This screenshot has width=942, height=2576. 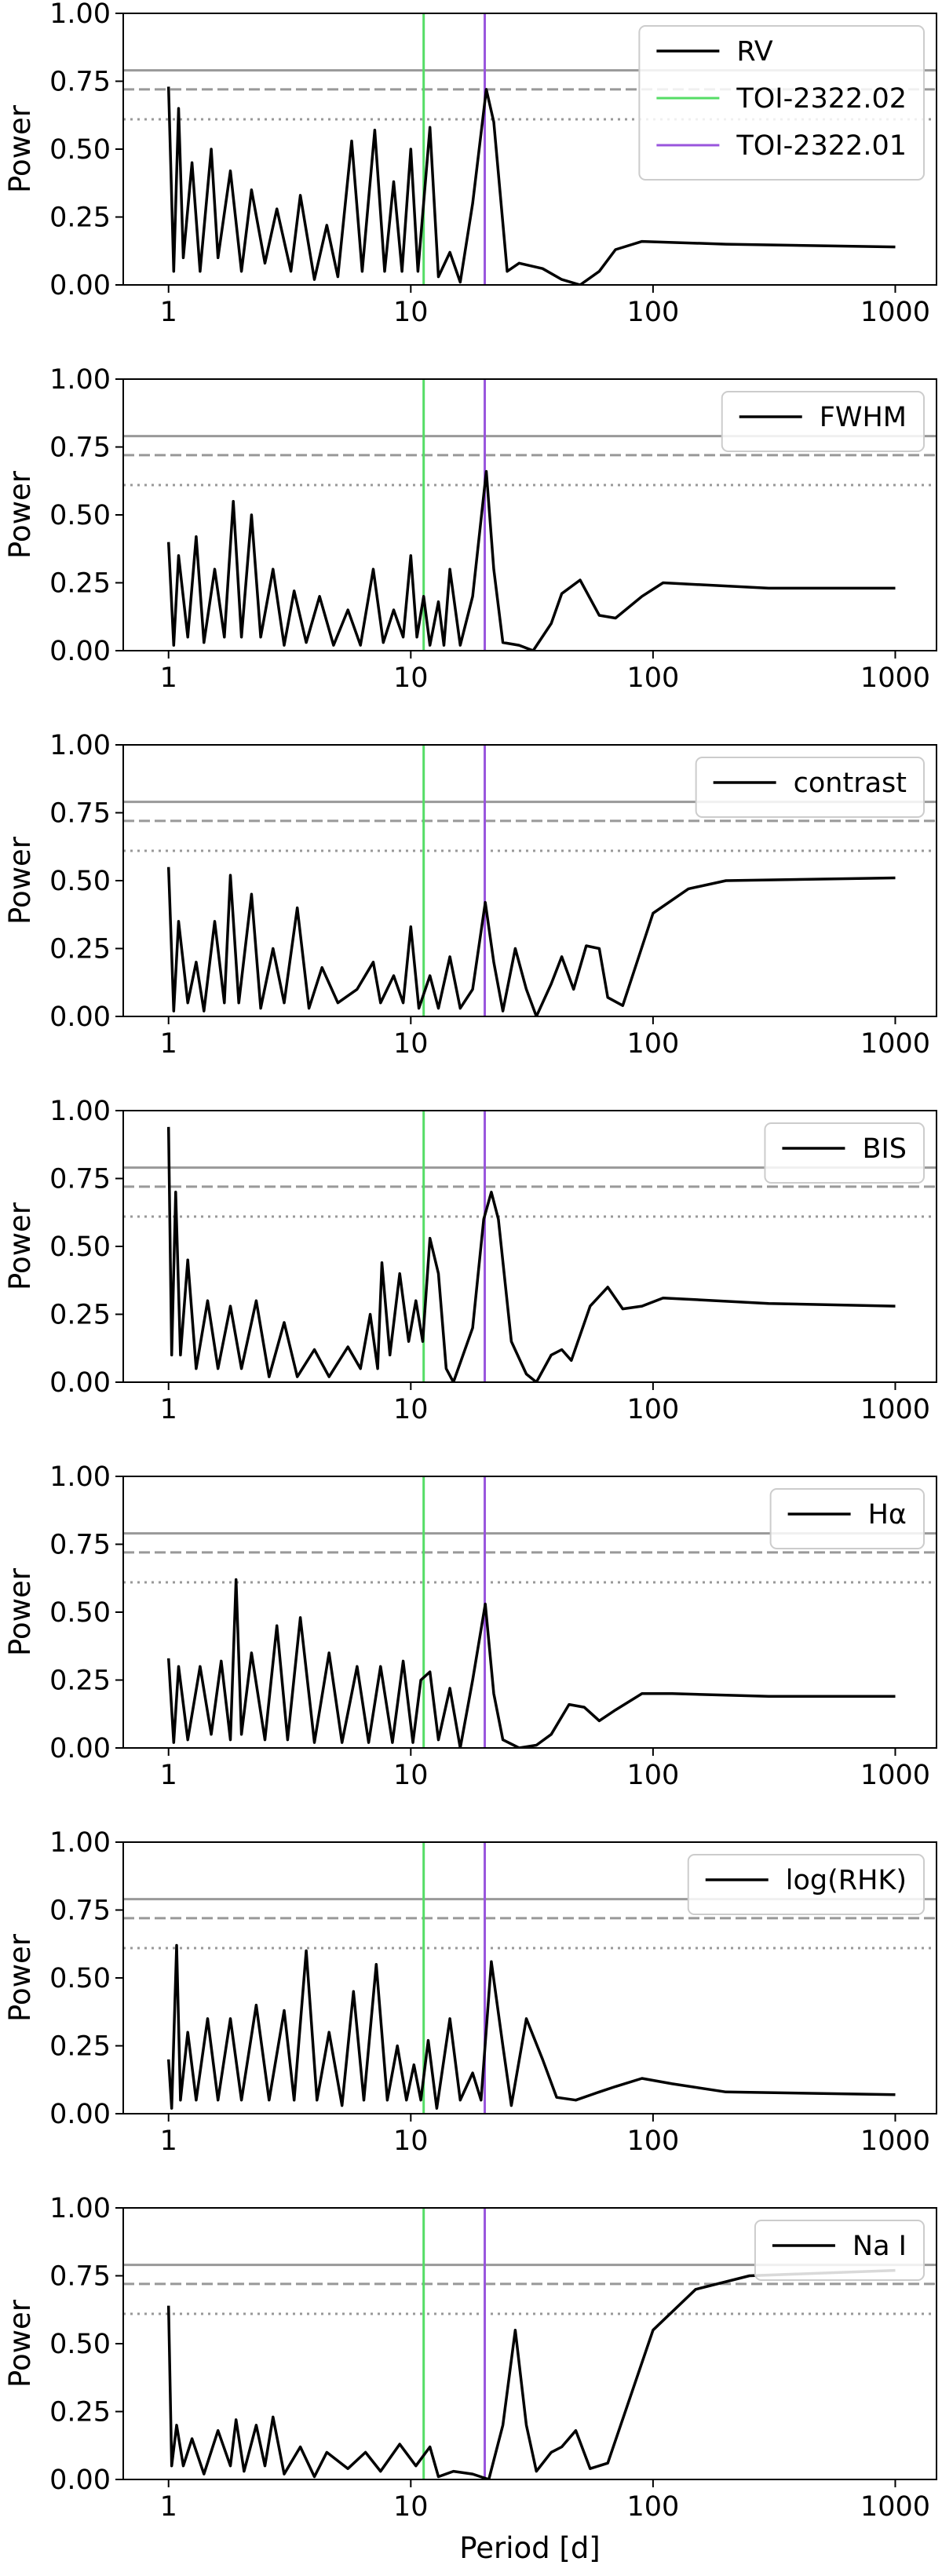 I want to click on legend-label: Na I, so click(x=880, y=2246).